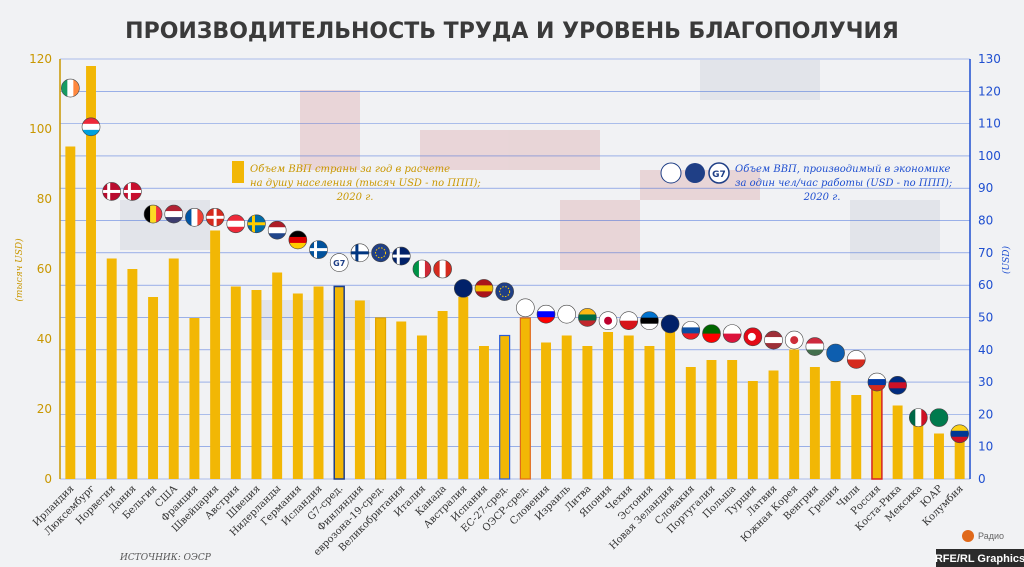  I want to click on flag-marker-eu, so click(380, 253).